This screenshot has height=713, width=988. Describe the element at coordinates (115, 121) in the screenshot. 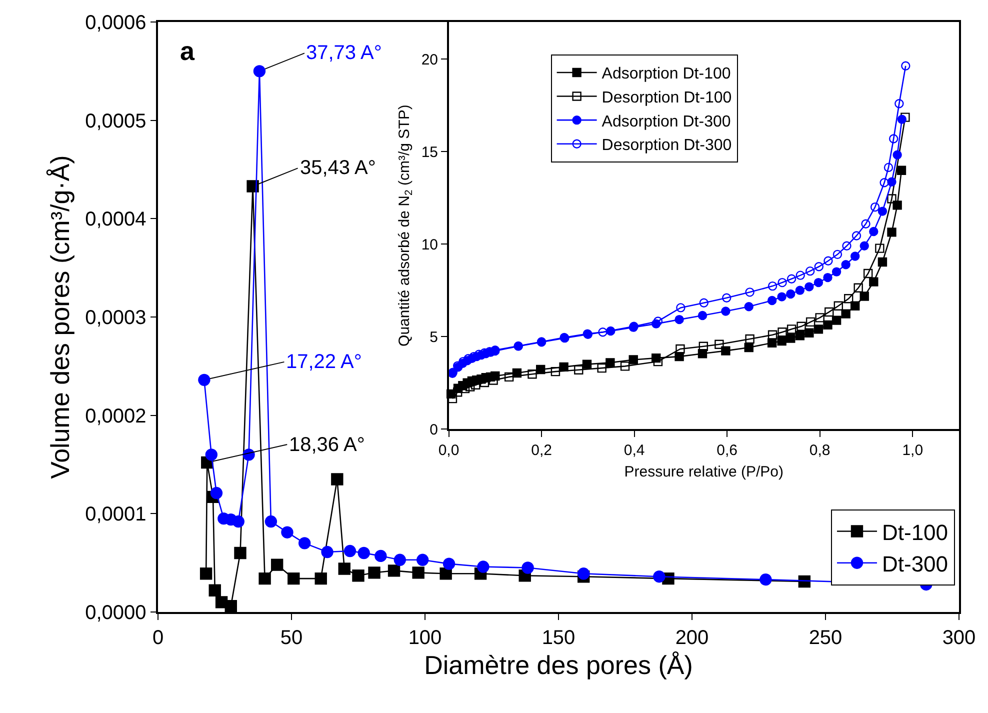

I see `y-tick-label: 0,0005` at that location.